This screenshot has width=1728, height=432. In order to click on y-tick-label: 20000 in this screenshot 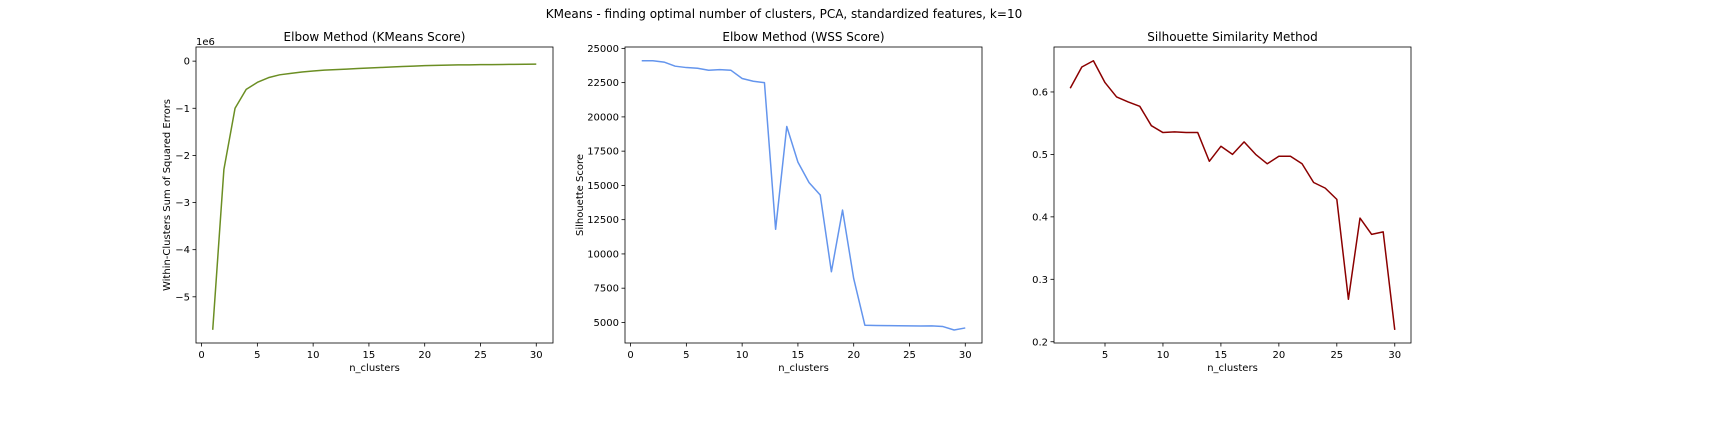, I will do `click(603, 117)`.